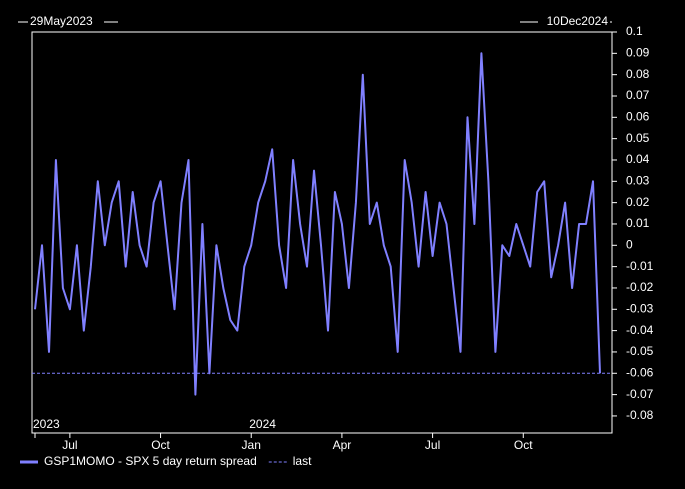 This screenshot has height=489, width=685. What do you see at coordinates (640, 394) in the screenshot?
I see `y-tick-label: -0.07` at bounding box center [640, 394].